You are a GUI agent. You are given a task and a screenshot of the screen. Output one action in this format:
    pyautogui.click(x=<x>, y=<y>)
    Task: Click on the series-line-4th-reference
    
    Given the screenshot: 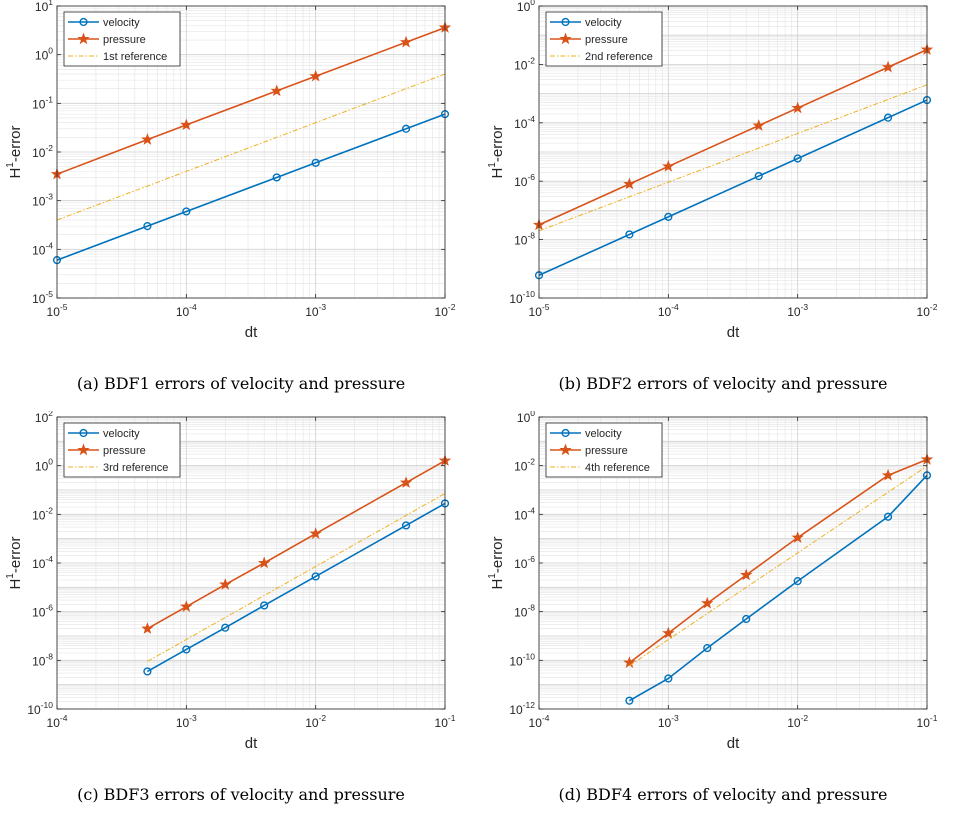 What is the action you would take?
    pyautogui.click(x=778, y=566)
    